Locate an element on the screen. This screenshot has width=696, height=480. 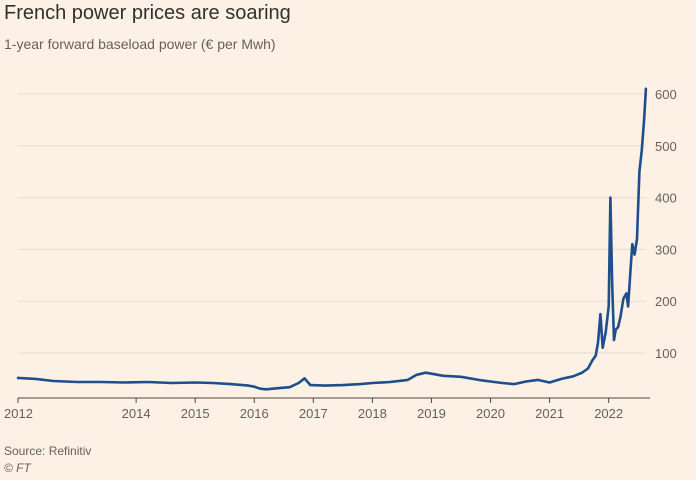
chart-title: French power prices are soaring is located at coordinates (147, 13).